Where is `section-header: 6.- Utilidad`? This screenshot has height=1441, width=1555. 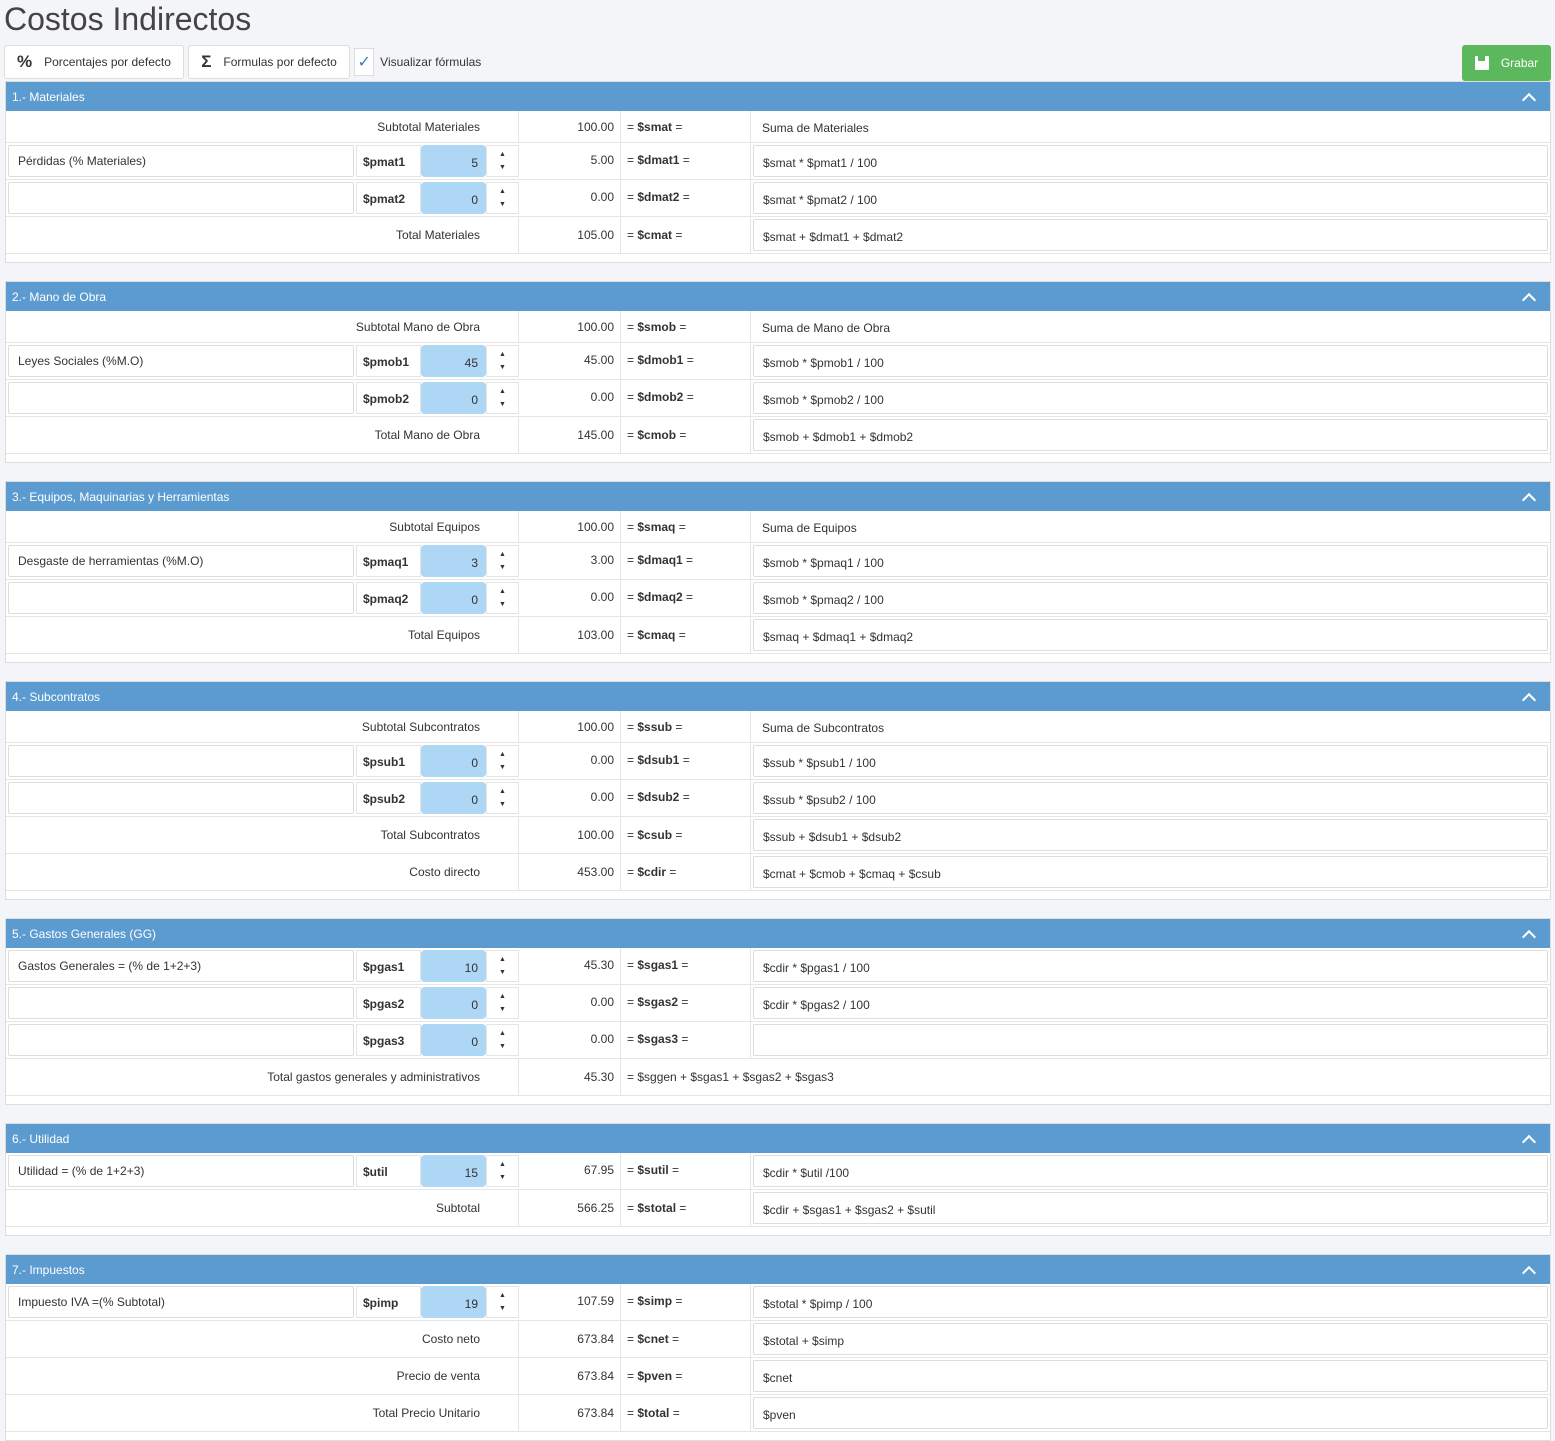
section-header: 6.- Utilidad is located at coordinates (778, 1138).